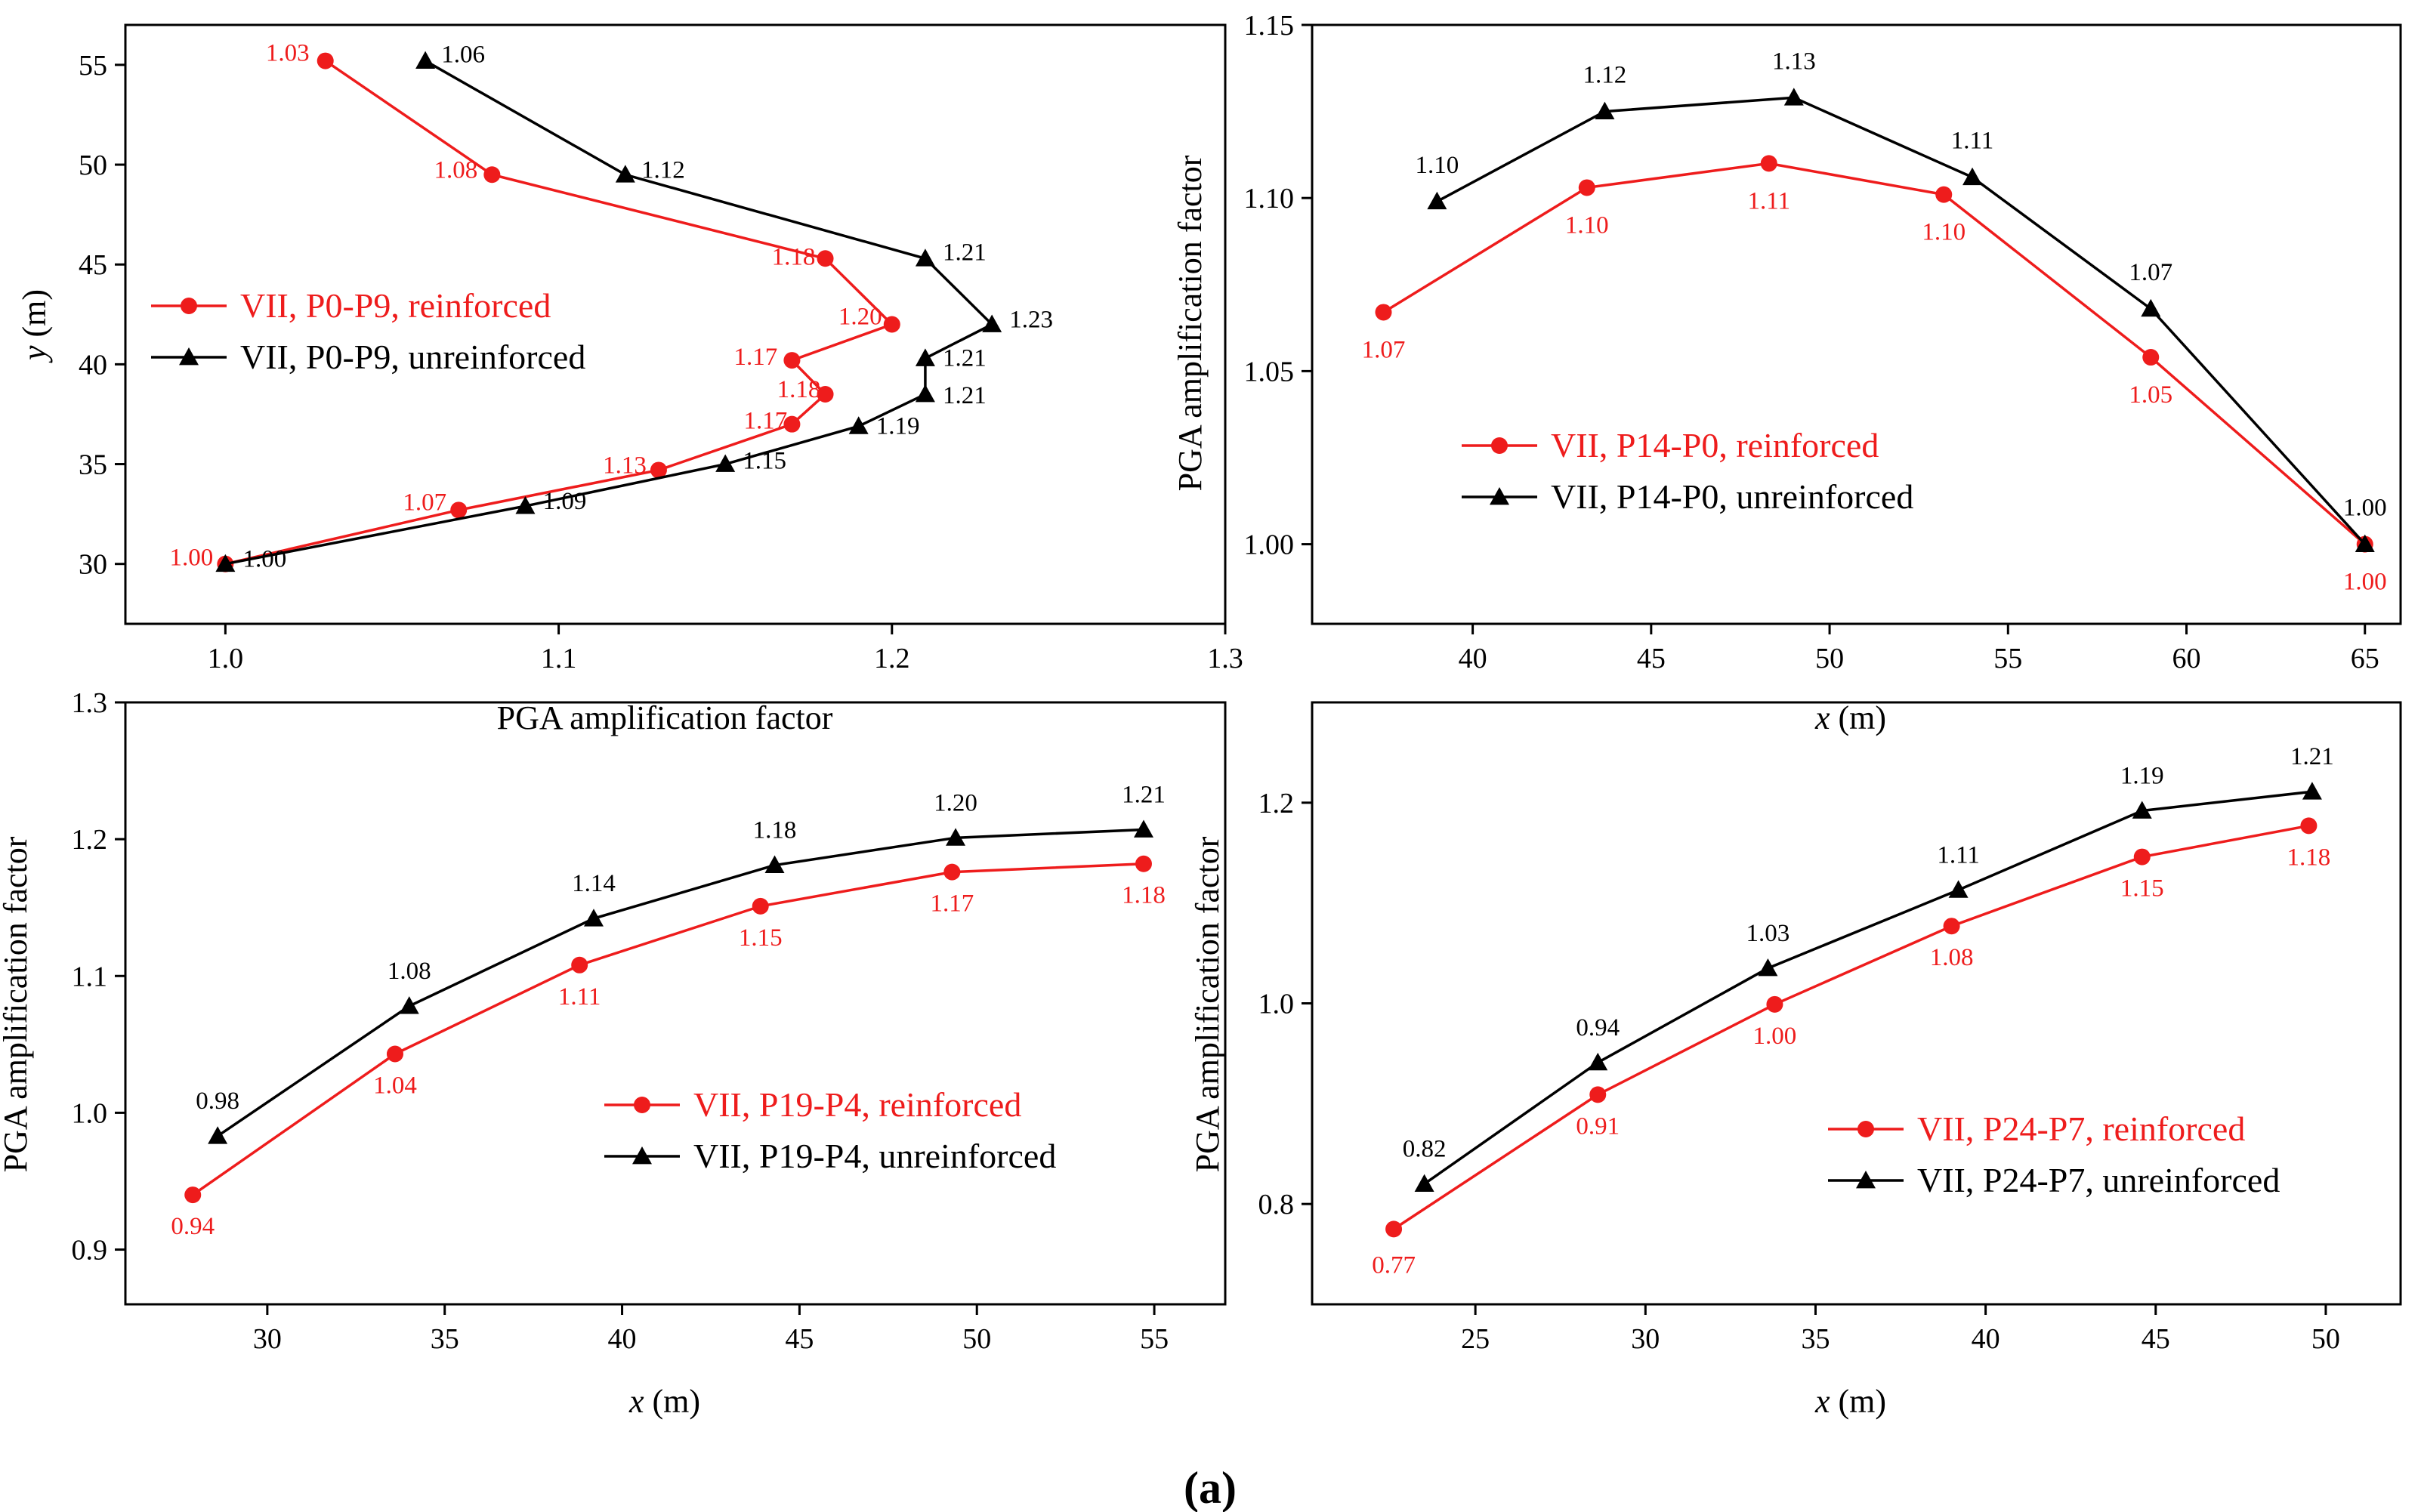 The image size is (2421, 1512). What do you see at coordinates (594, 883) in the screenshot?
I see `data-label: 1.14` at bounding box center [594, 883].